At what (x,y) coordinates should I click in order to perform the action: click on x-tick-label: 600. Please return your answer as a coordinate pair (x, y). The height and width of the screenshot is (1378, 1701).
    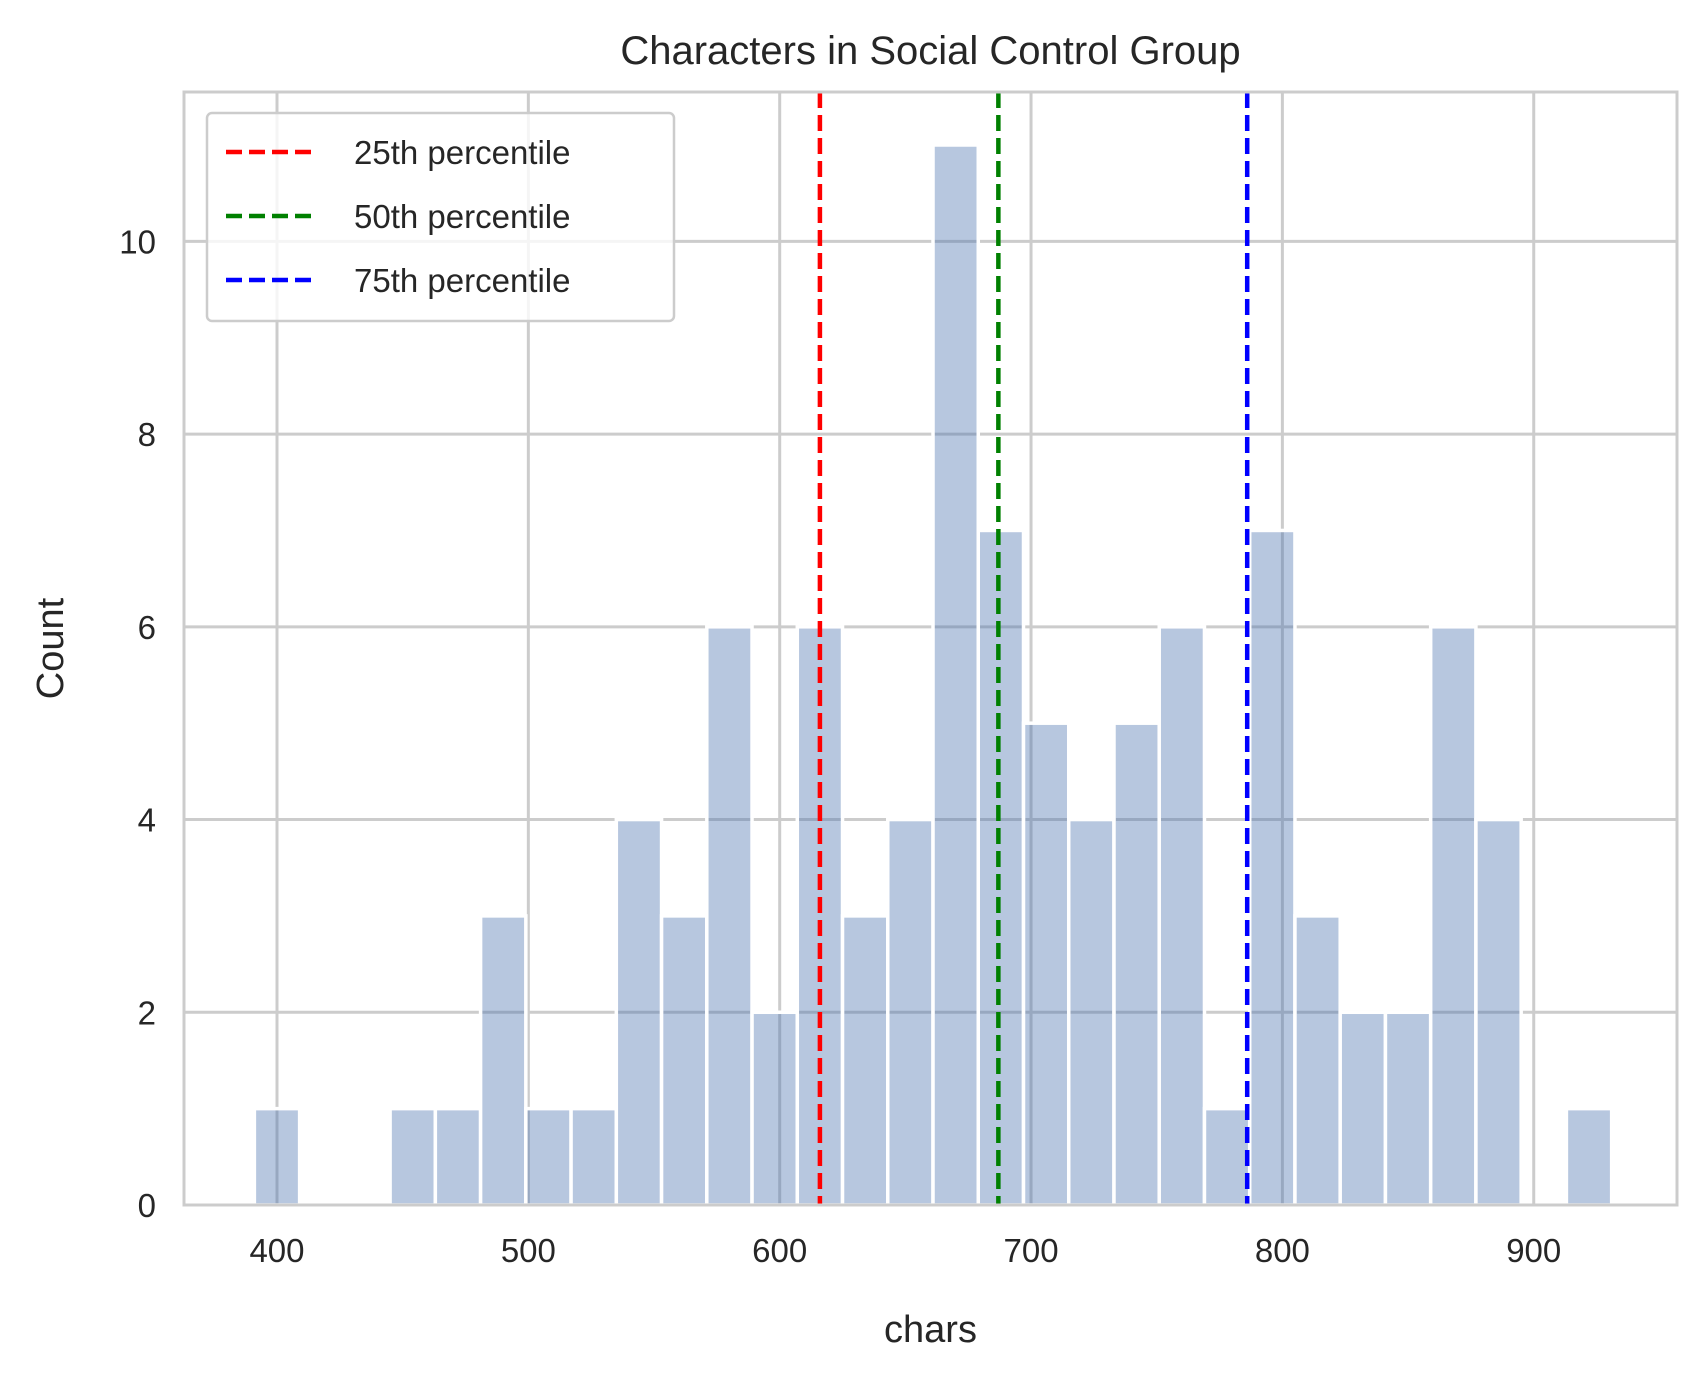
    Looking at the image, I should click on (779, 1250).